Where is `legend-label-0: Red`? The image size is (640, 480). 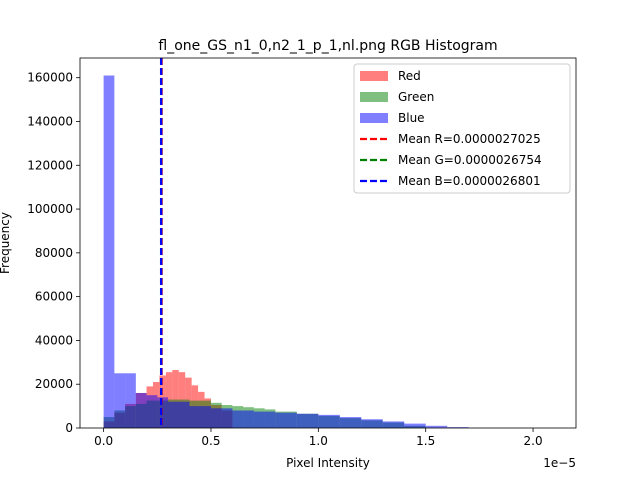
legend-label-0: Red is located at coordinates (409, 76).